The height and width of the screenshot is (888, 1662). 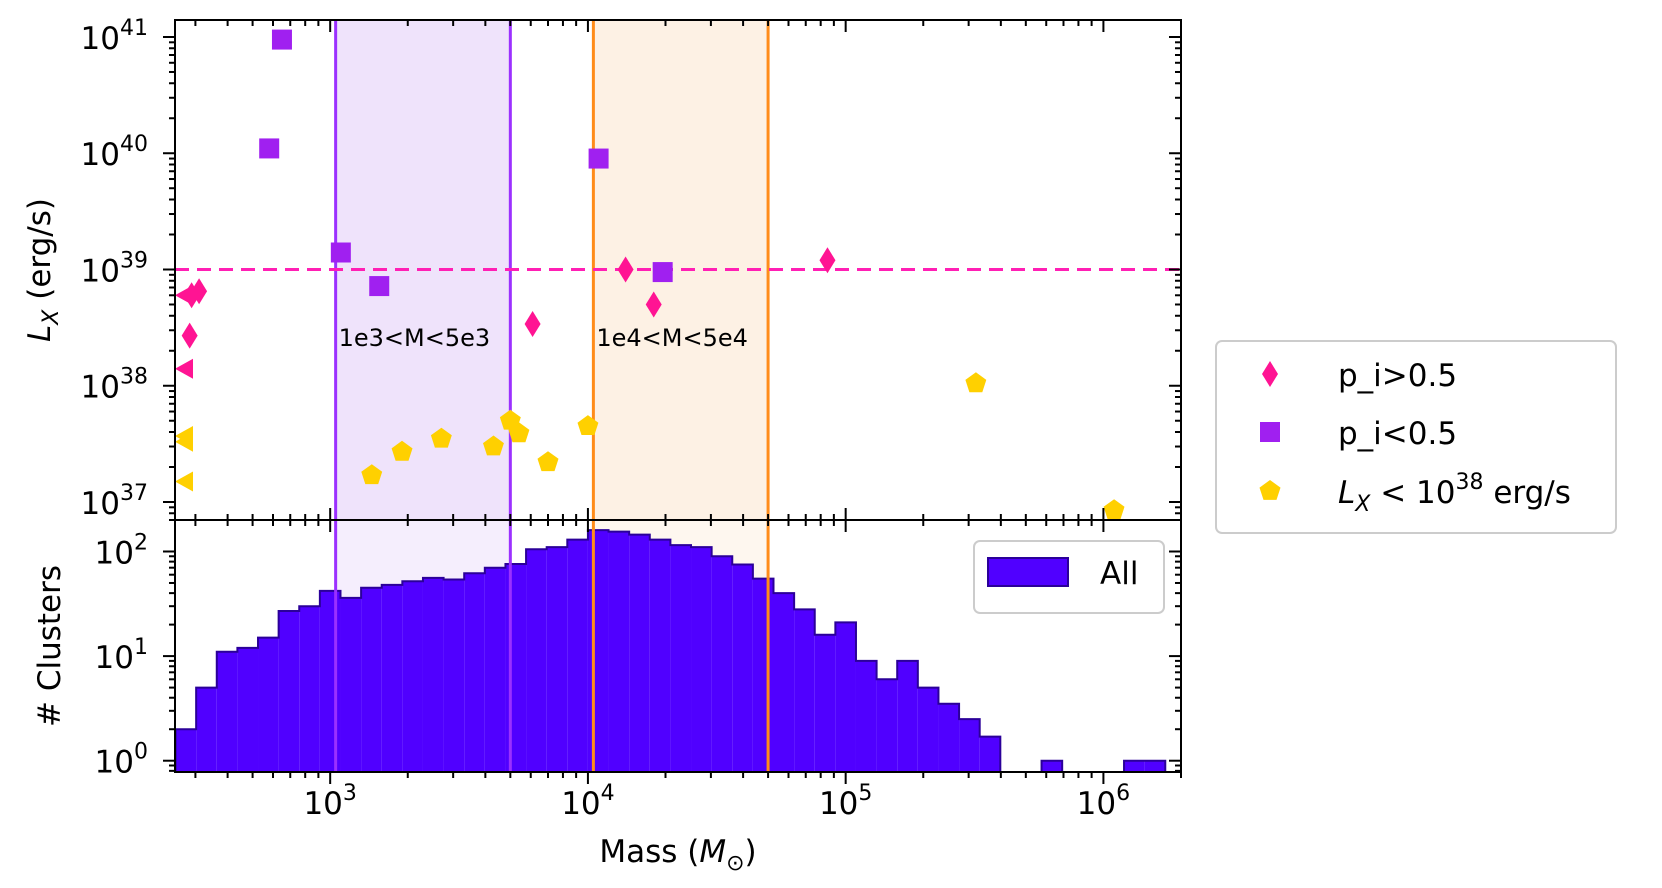 I want to click on band-label-layer: 1e3<M<5e3 1e4<M<5e4, so click(x=543, y=338).